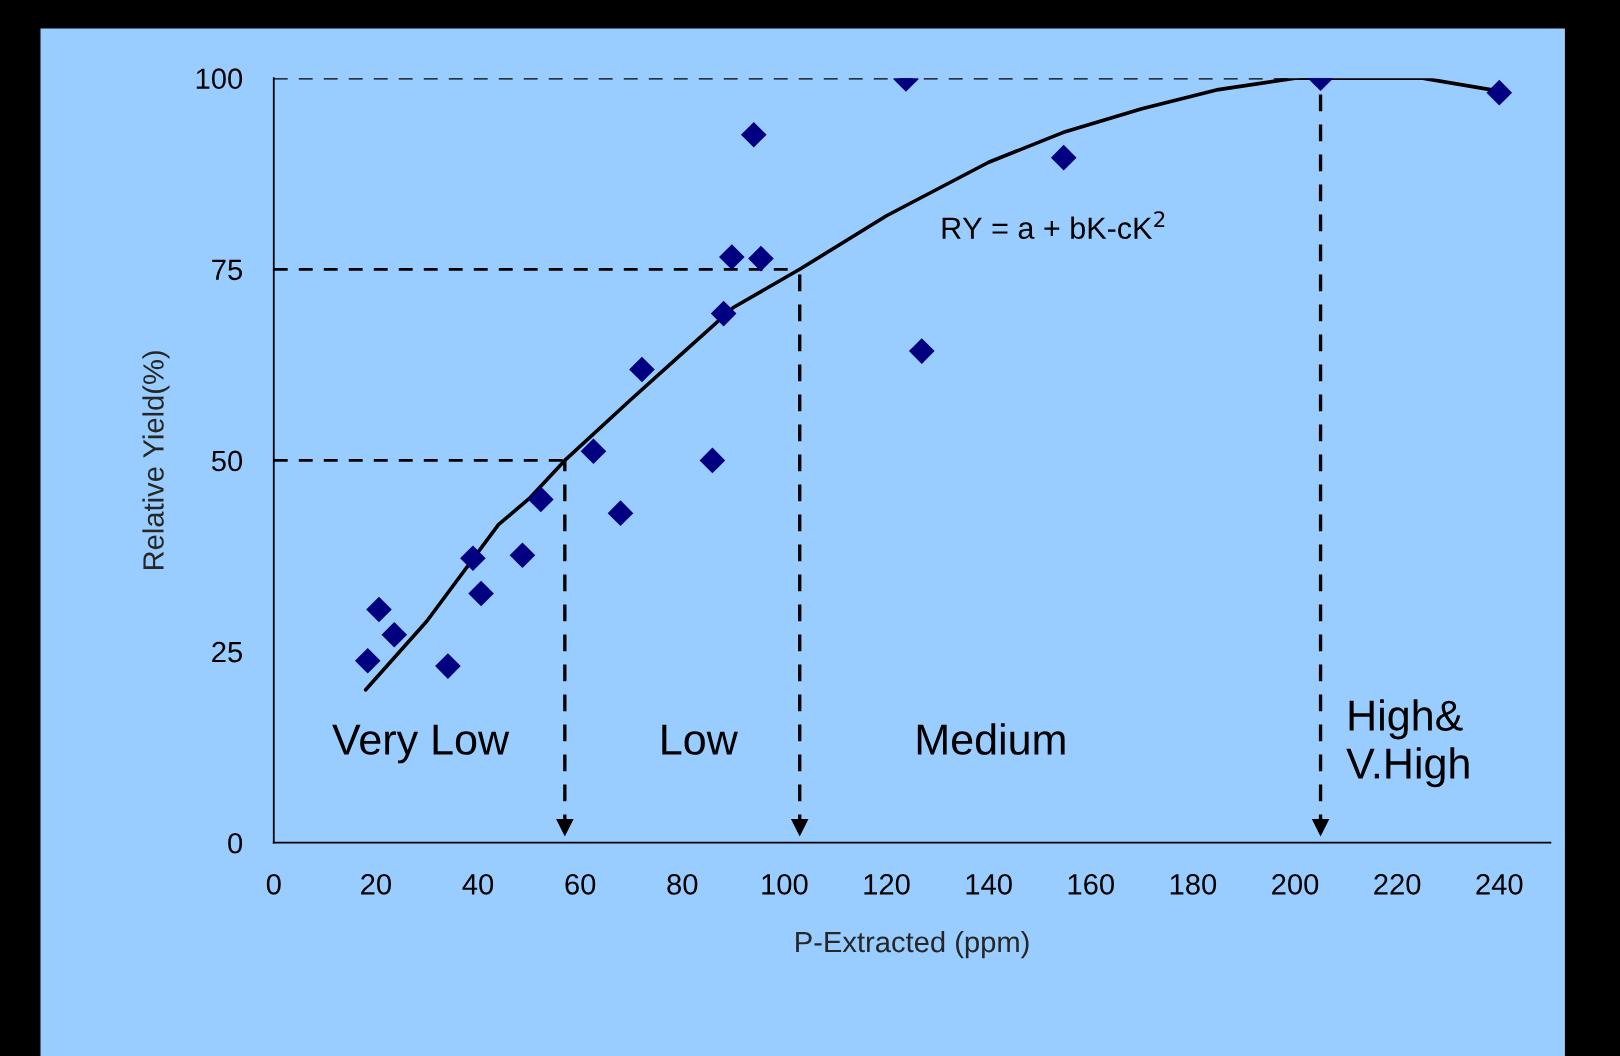  I want to click on x-tick-label: 40, so click(478, 884).